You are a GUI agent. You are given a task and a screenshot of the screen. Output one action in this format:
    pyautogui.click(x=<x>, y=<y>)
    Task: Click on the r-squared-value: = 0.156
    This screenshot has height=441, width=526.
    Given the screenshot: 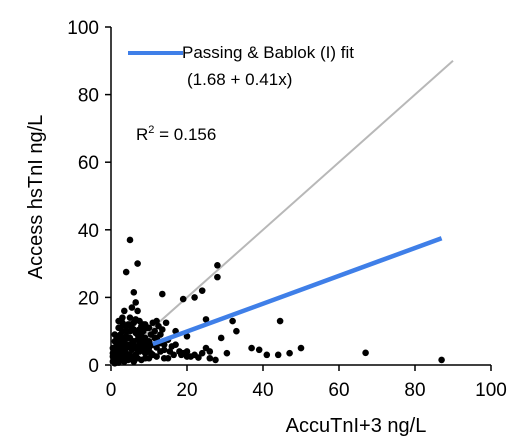 What is the action you would take?
    pyautogui.click(x=185, y=134)
    